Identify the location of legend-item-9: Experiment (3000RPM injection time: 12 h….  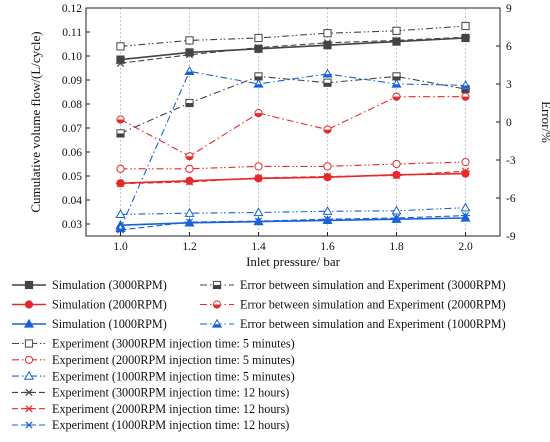
(150, 393).